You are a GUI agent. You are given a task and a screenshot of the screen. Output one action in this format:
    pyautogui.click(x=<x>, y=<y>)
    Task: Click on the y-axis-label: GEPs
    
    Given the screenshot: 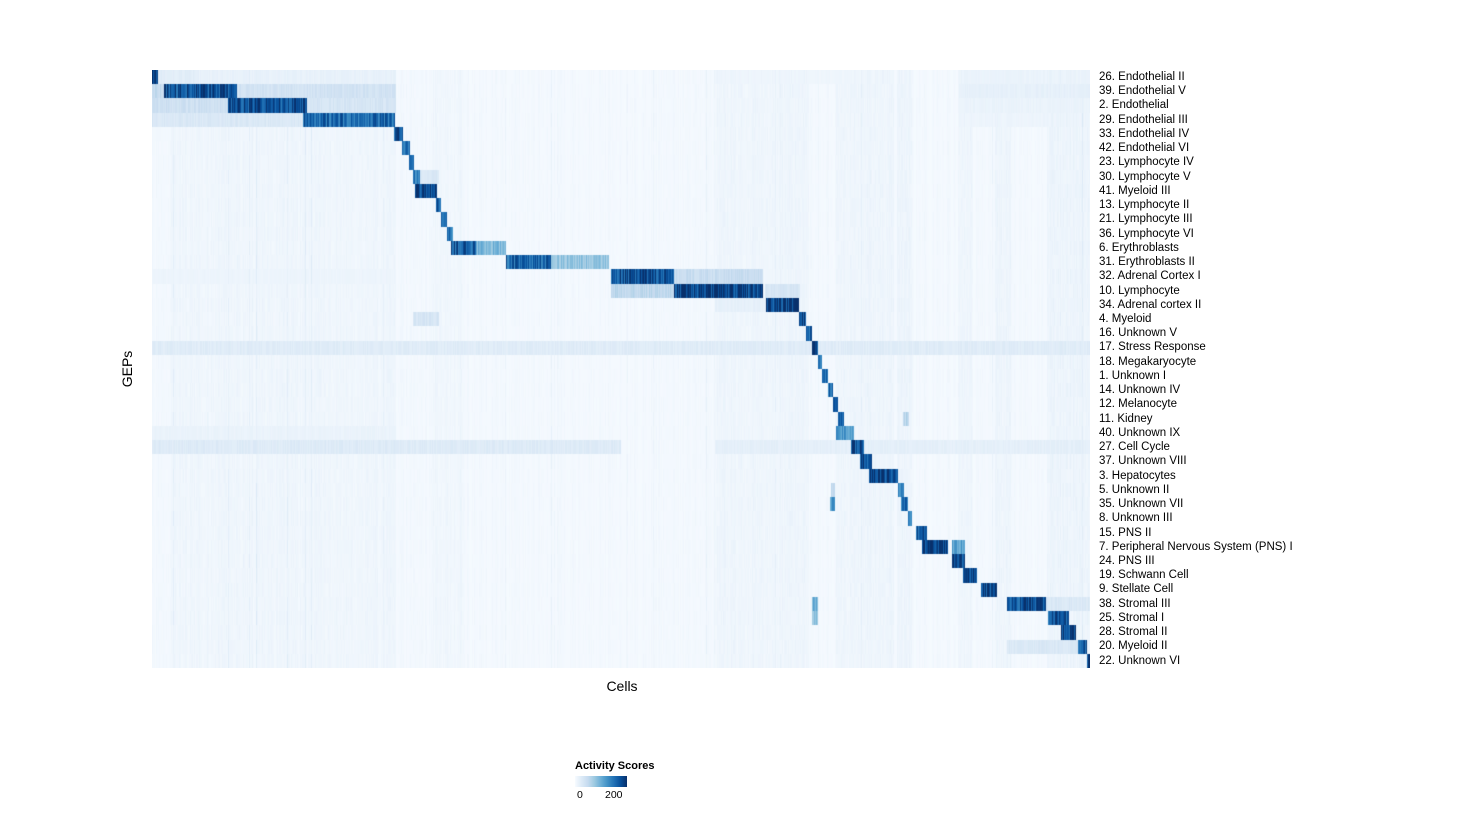 What is the action you would take?
    pyautogui.click(x=127, y=369)
    